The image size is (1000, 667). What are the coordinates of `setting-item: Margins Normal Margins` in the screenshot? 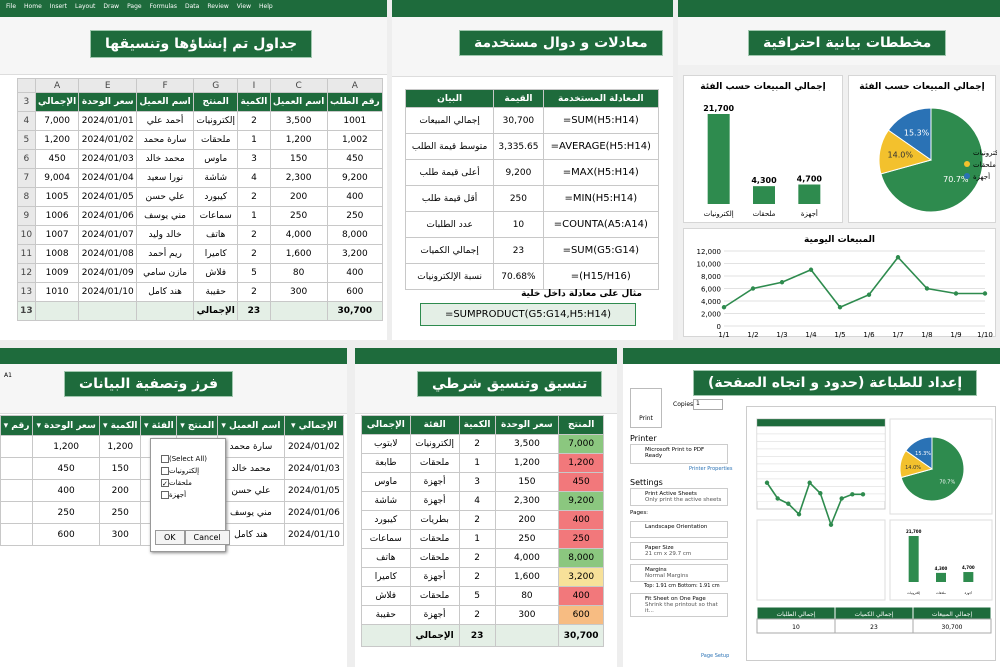 It's located at (679, 573).